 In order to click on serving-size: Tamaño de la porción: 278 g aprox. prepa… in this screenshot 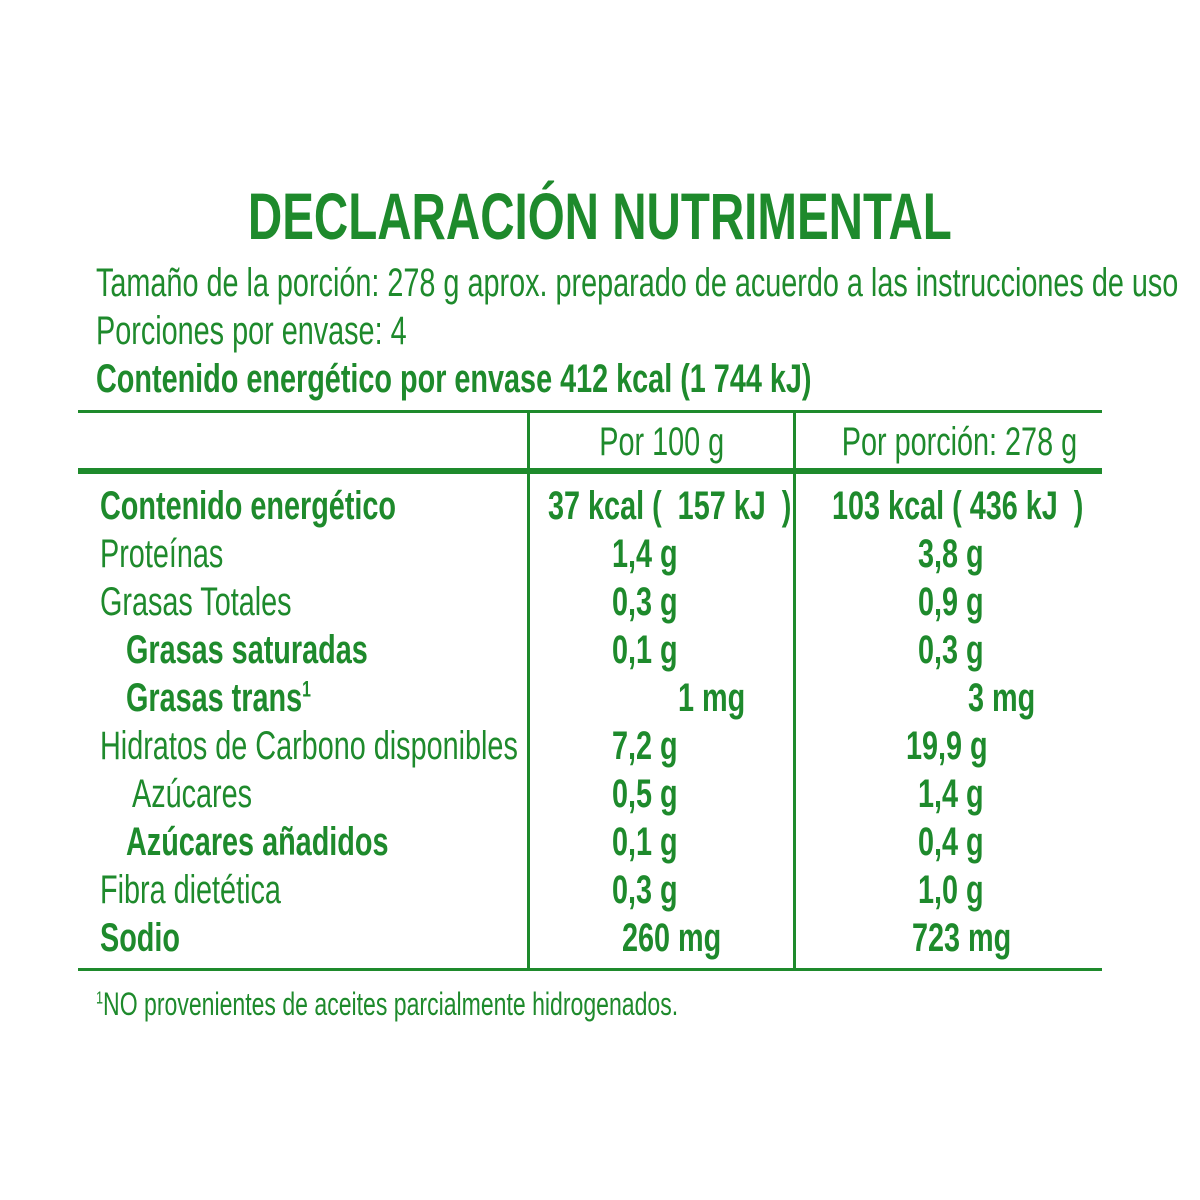, I will do `click(648, 283)`.